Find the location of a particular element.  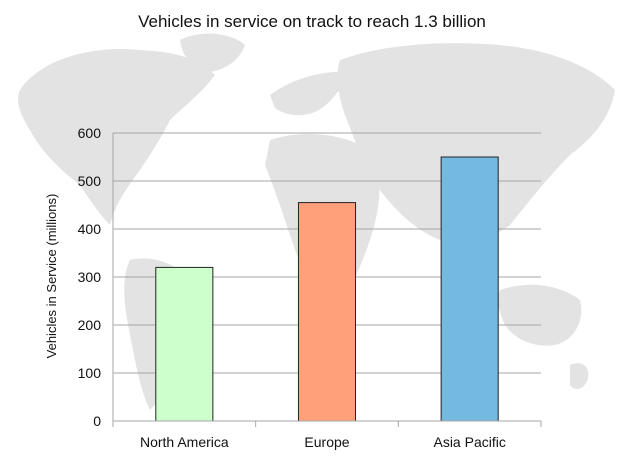

x-tick-label: North America is located at coordinates (184, 442).